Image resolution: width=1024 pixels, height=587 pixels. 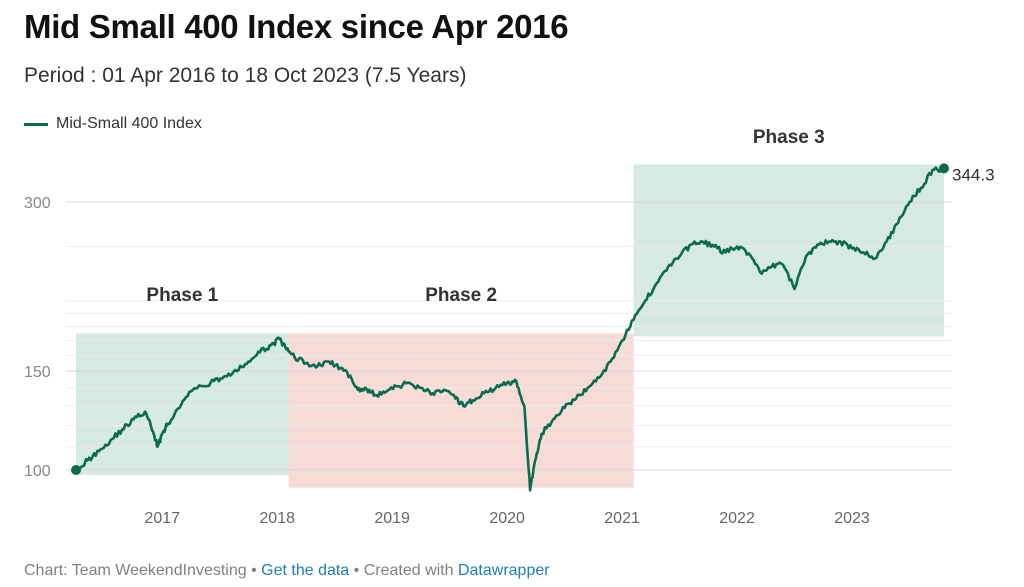 What do you see at coordinates (162, 518) in the screenshot?
I see `x-tick-label: 2017` at bounding box center [162, 518].